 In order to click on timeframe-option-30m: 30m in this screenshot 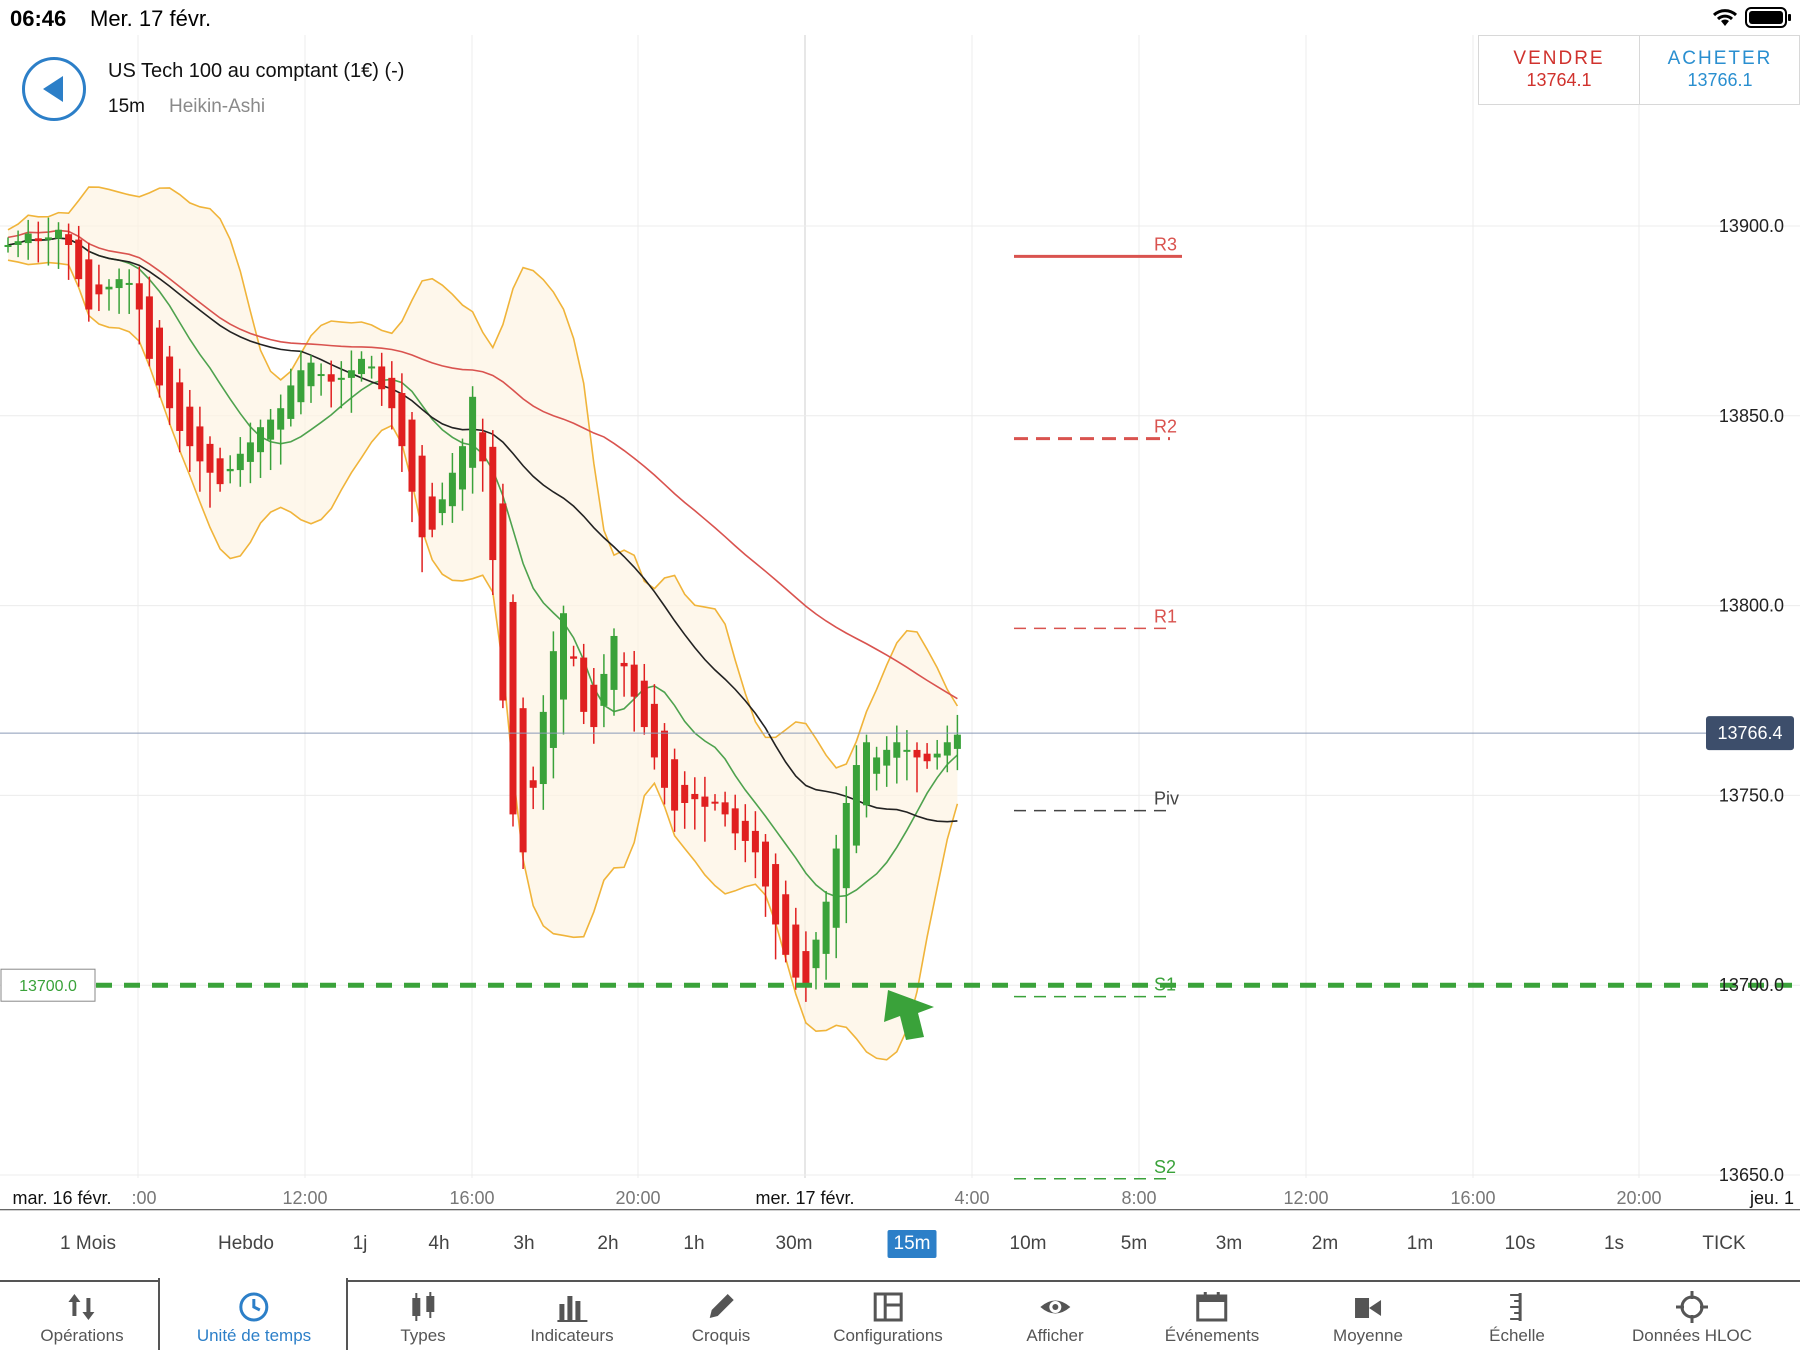, I will do `click(794, 1243)`.